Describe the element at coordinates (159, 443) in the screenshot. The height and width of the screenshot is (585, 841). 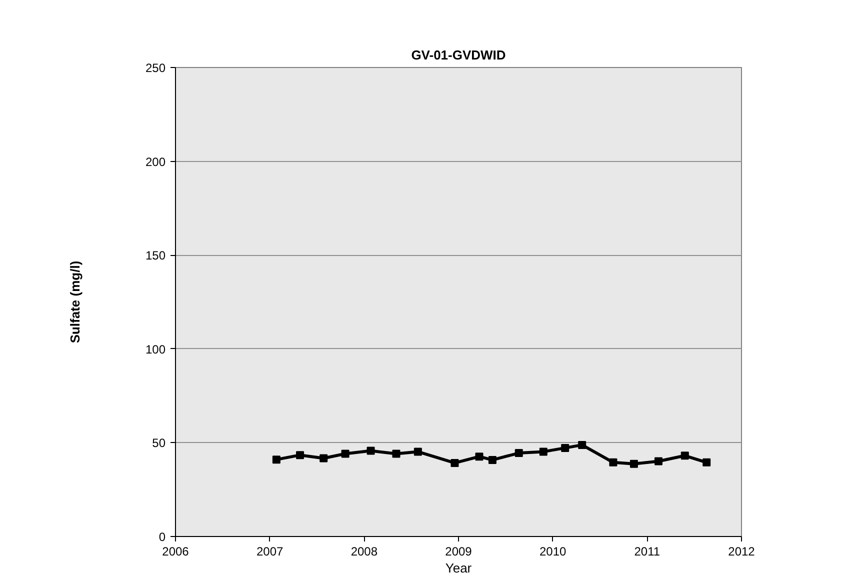
I see `y-tick-label: 50` at that location.